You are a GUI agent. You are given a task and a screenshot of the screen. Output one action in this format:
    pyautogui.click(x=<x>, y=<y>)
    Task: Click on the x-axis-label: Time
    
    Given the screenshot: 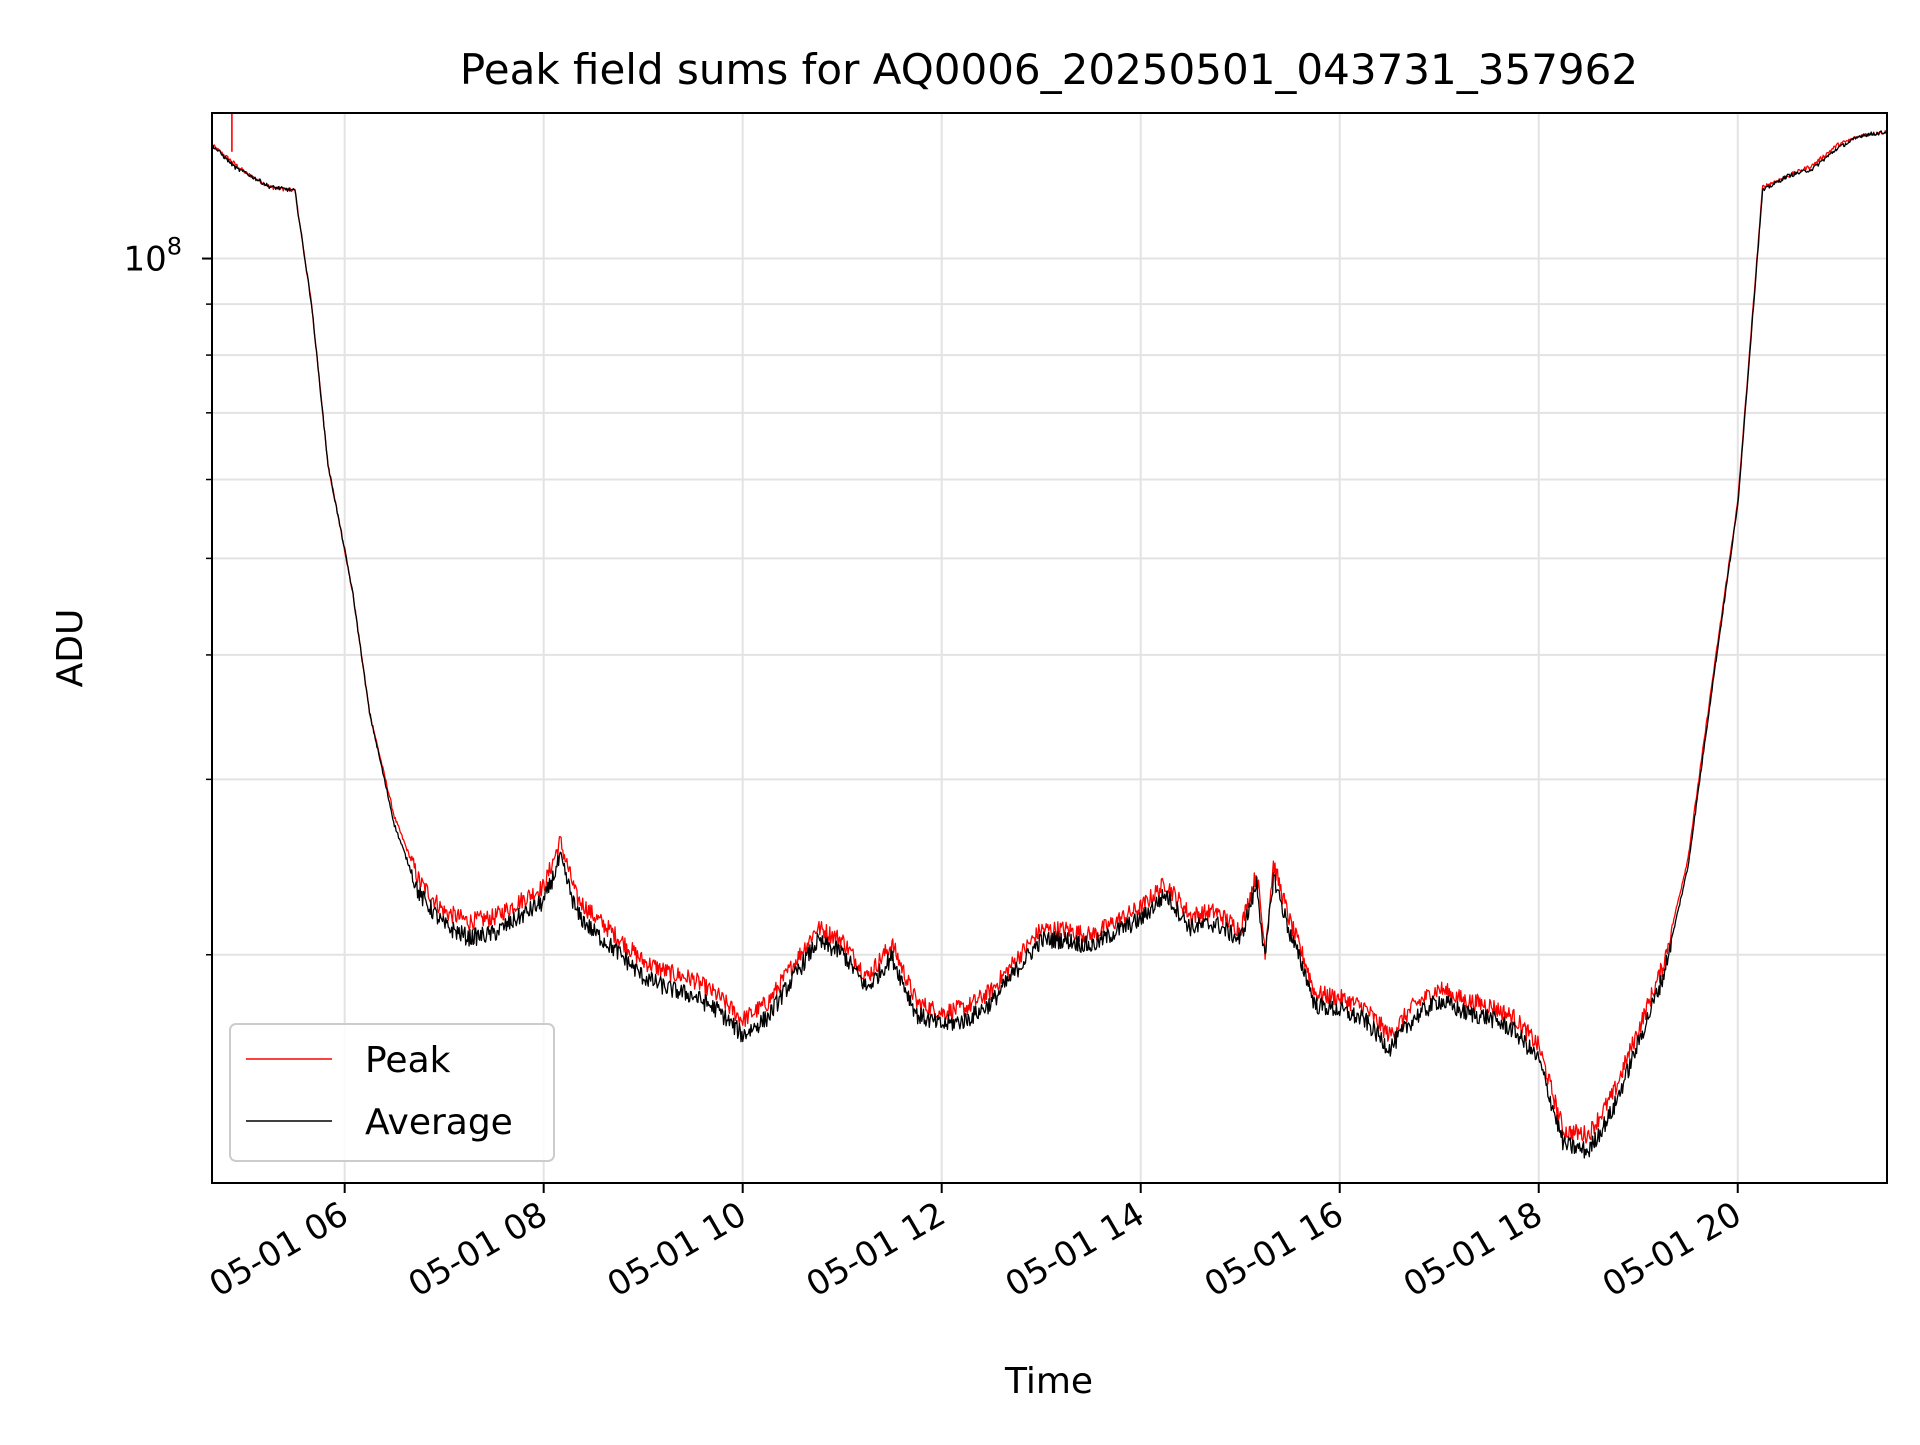 What is the action you would take?
    pyautogui.click(x=1048, y=1381)
    